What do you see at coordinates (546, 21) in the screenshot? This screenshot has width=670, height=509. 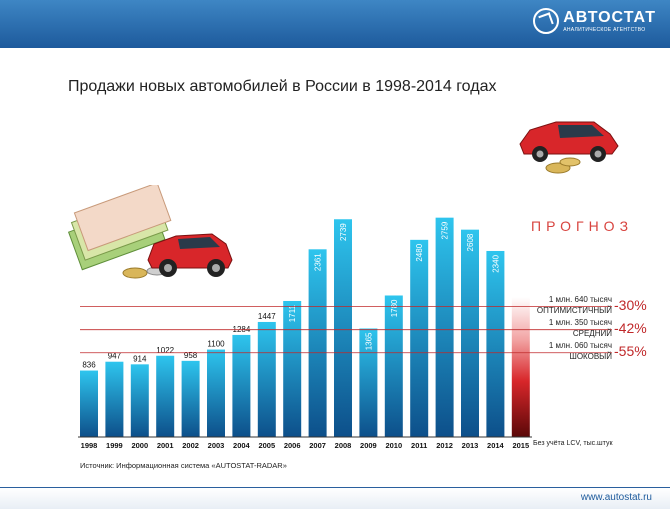 I see `logo-mark-icon` at bounding box center [546, 21].